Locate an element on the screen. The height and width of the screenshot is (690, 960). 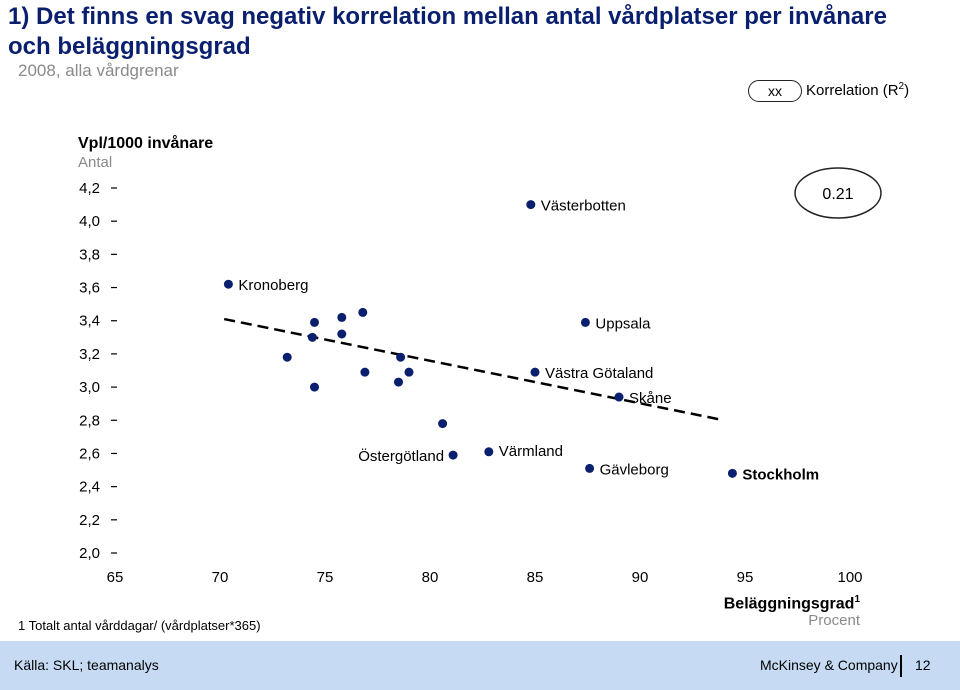
y-tick-label: 2,0 is located at coordinates (89, 553).